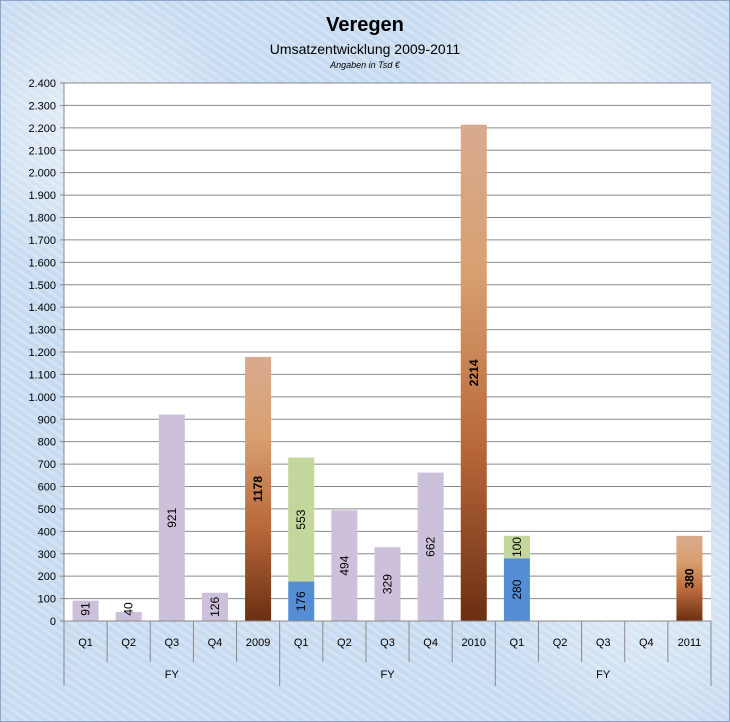  I want to click on data-label: 380, so click(689, 578).